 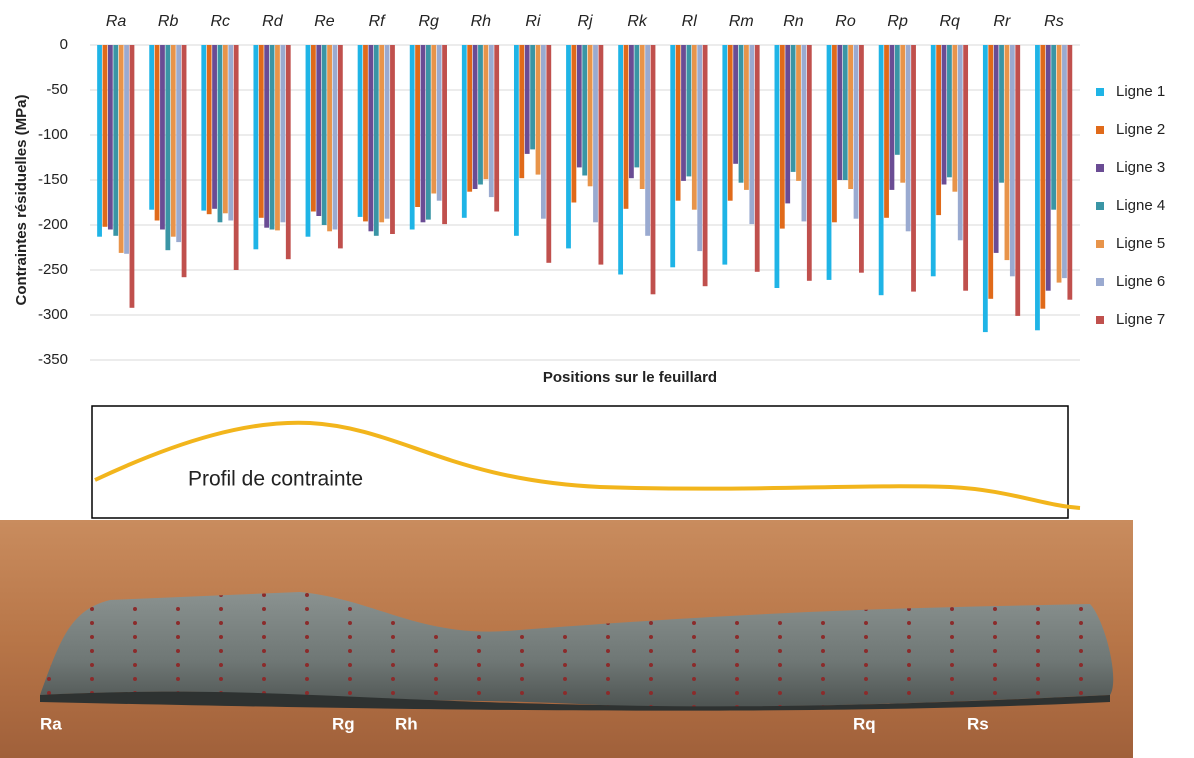 What do you see at coordinates (864, 723) in the screenshot?
I see `photo-label: Rq` at bounding box center [864, 723].